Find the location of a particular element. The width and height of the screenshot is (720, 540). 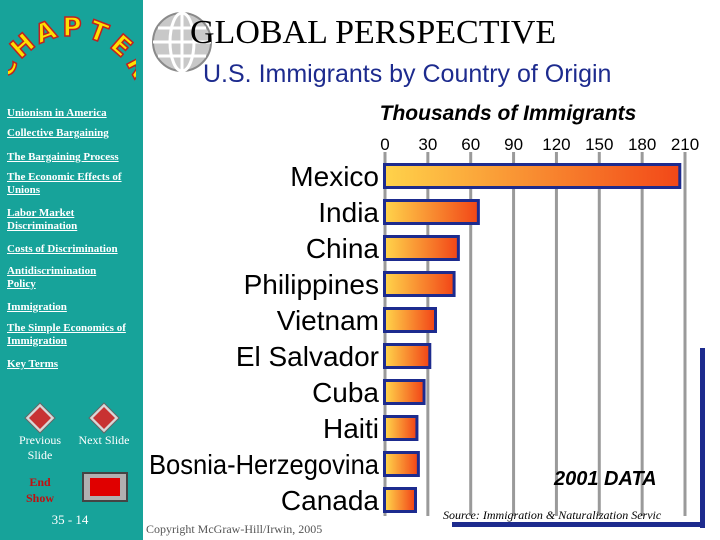

category-label: Canada is located at coordinates (330, 500).